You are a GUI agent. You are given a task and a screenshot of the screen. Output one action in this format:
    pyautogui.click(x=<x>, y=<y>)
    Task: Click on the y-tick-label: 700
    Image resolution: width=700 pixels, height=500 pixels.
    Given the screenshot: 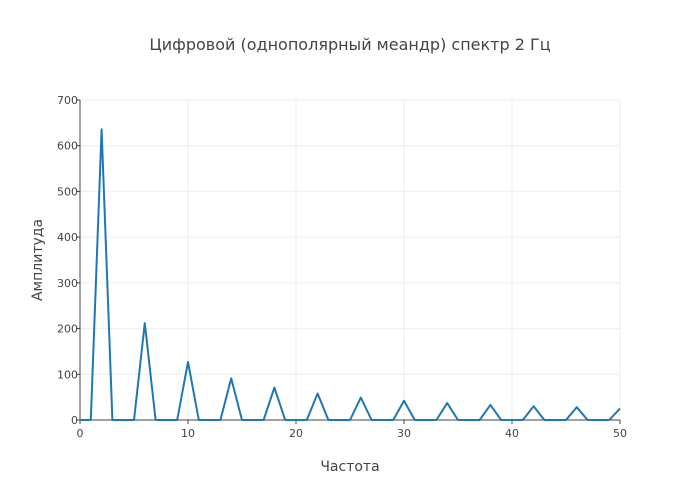 What is the action you would take?
    pyautogui.click(x=67, y=100)
    